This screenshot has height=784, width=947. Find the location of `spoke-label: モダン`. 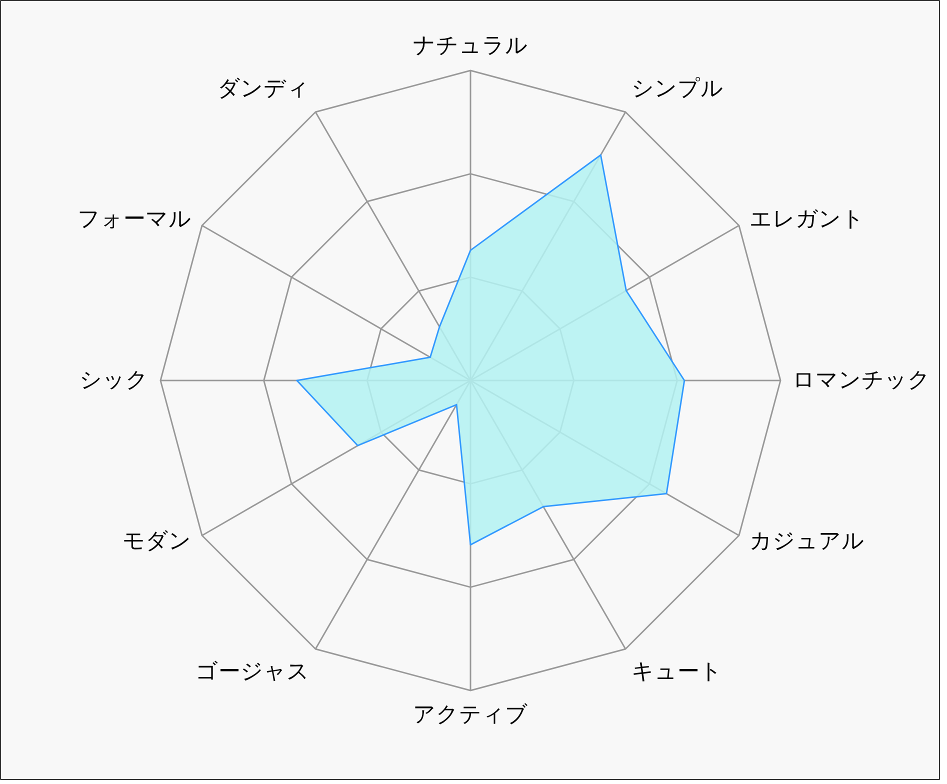

spoke-label: モダン is located at coordinates (157, 541).